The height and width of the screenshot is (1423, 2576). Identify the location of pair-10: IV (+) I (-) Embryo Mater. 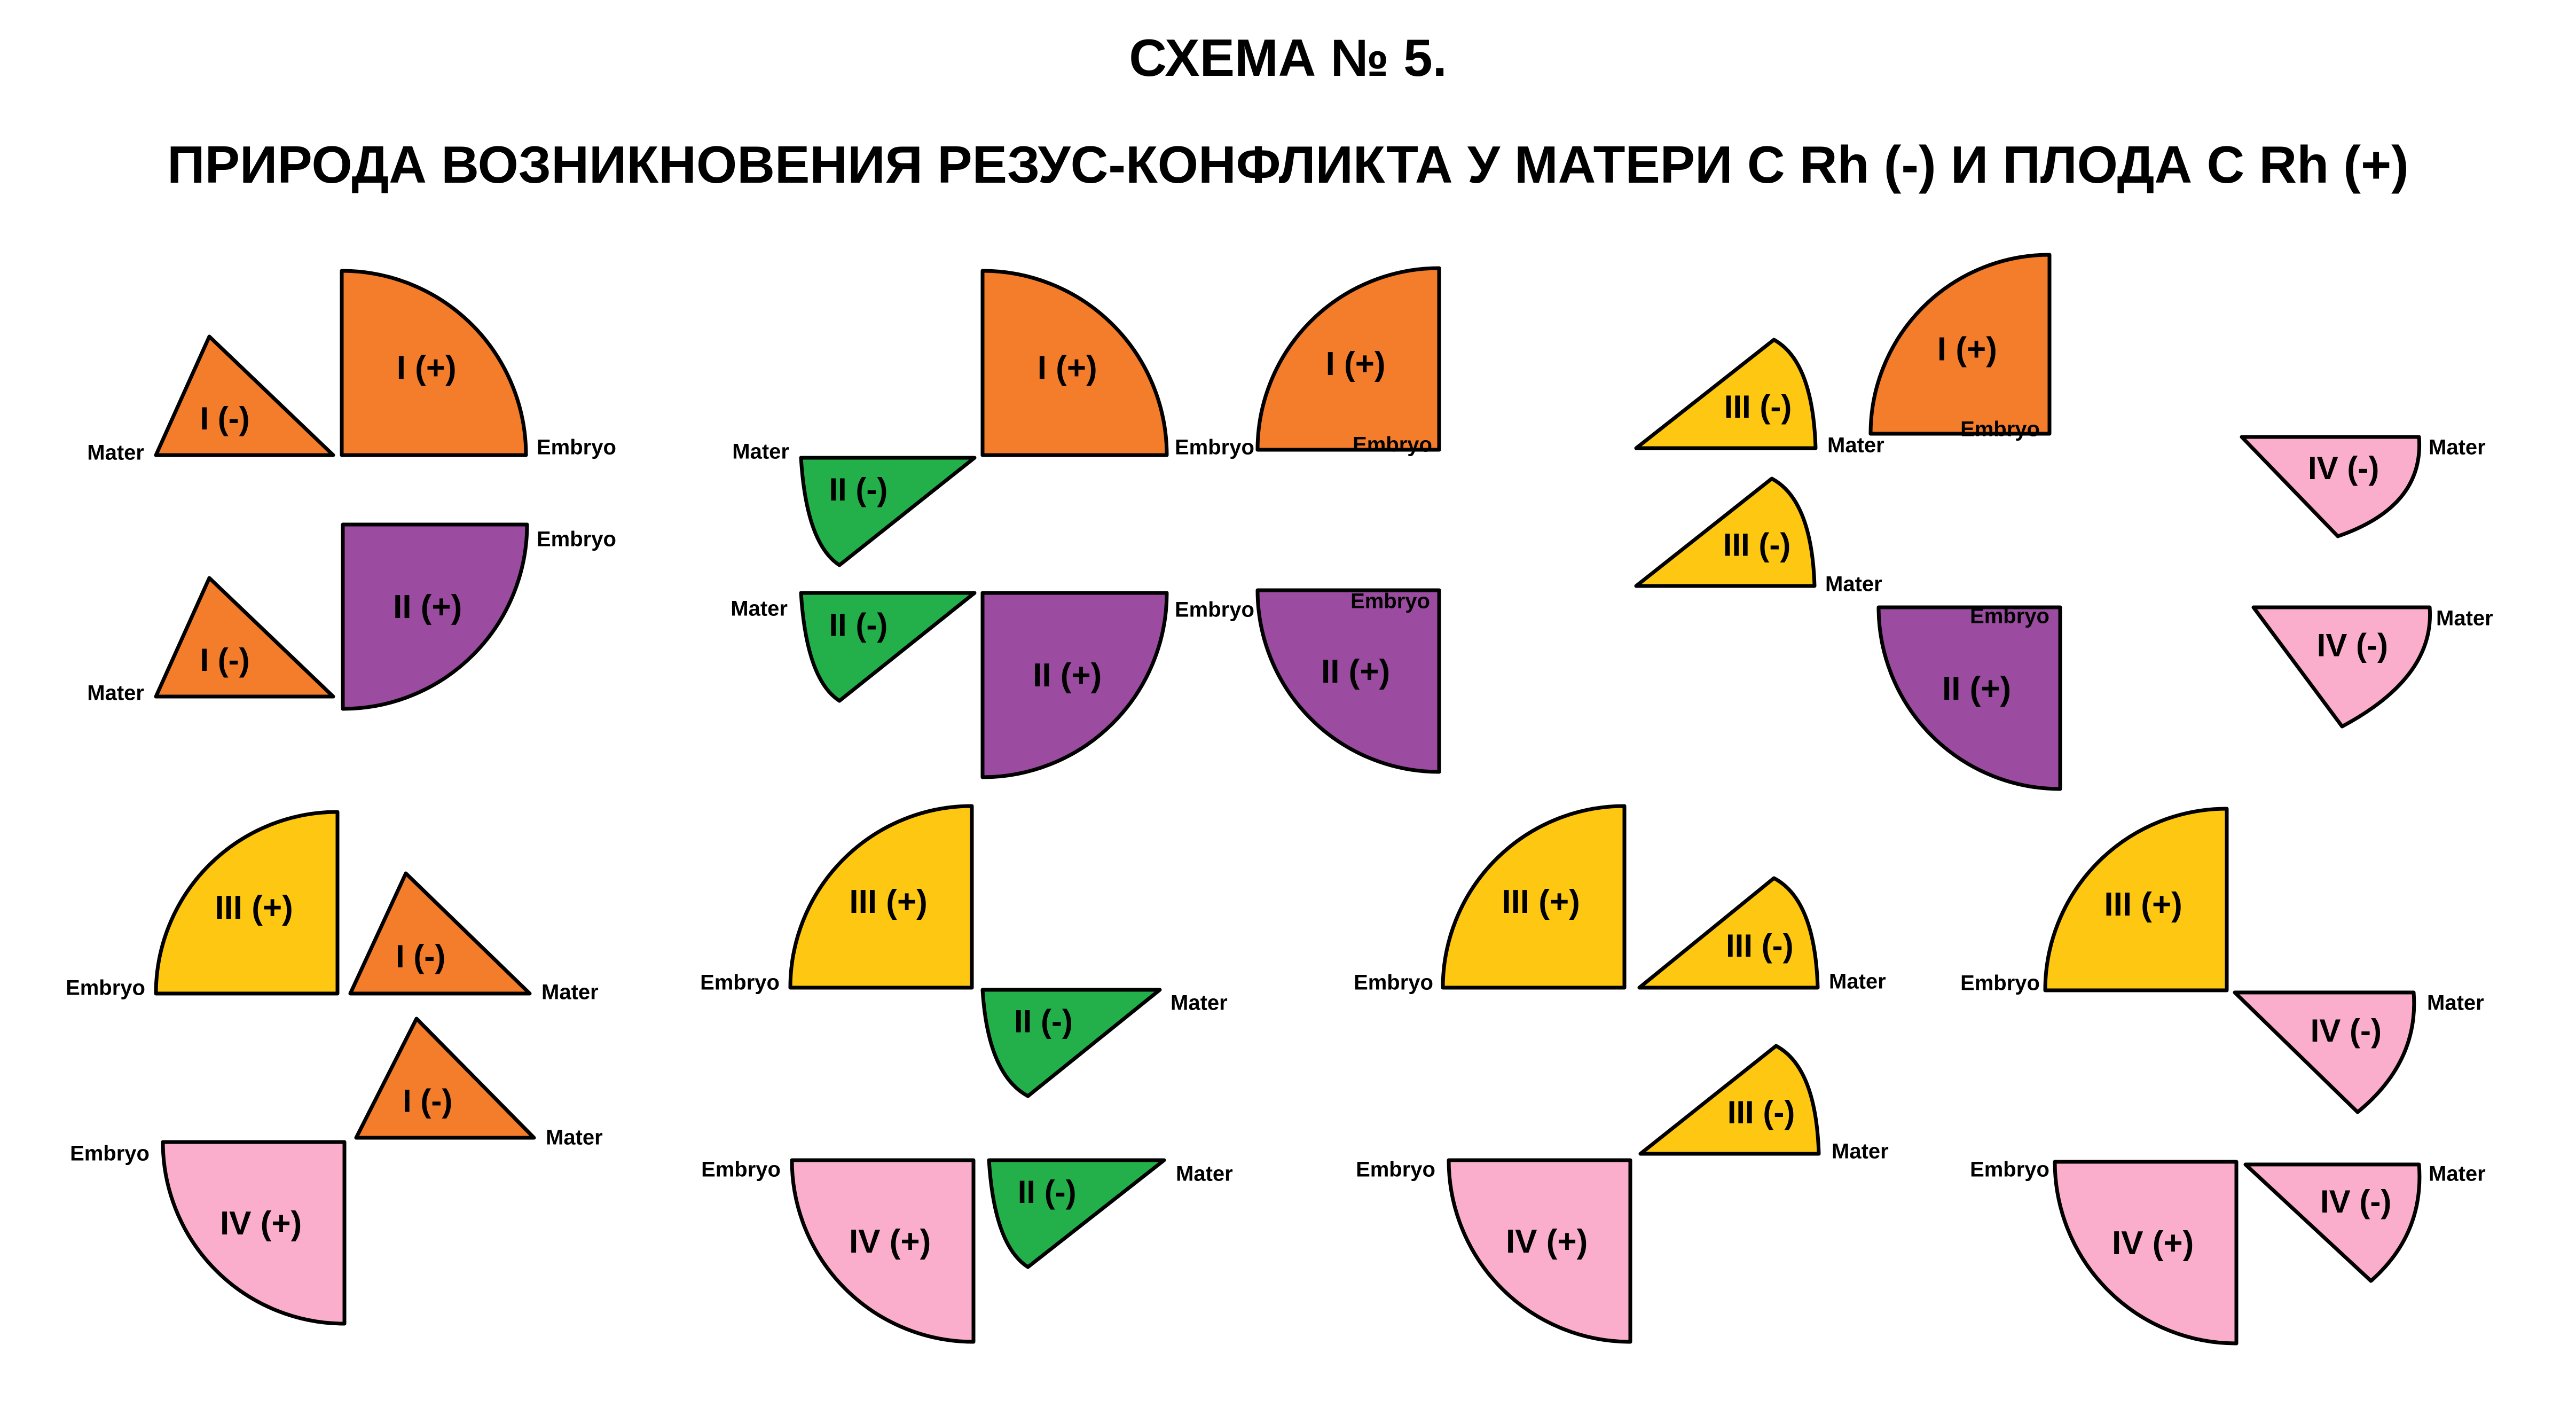
(337, 1171).